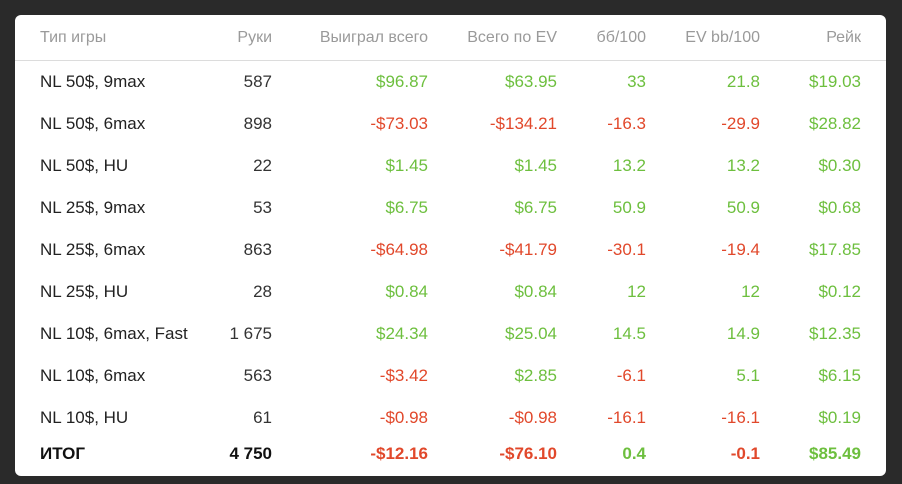 The height and width of the screenshot is (484, 902). Describe the element at coordinates (450, 454) in the screenshot. I see `table-total-row: ИТОГ 4 750 -$12.16 -$76.10 0.4 -0.1 $85.49` at that location.